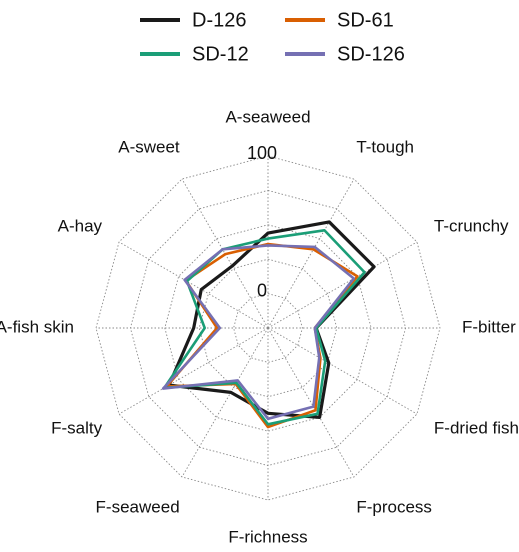 The image size is (519, 552). What do you see at coordinates (219, 20) in the screenshot?
I see `legend-label: D-126` at bounding box center [219, 20].